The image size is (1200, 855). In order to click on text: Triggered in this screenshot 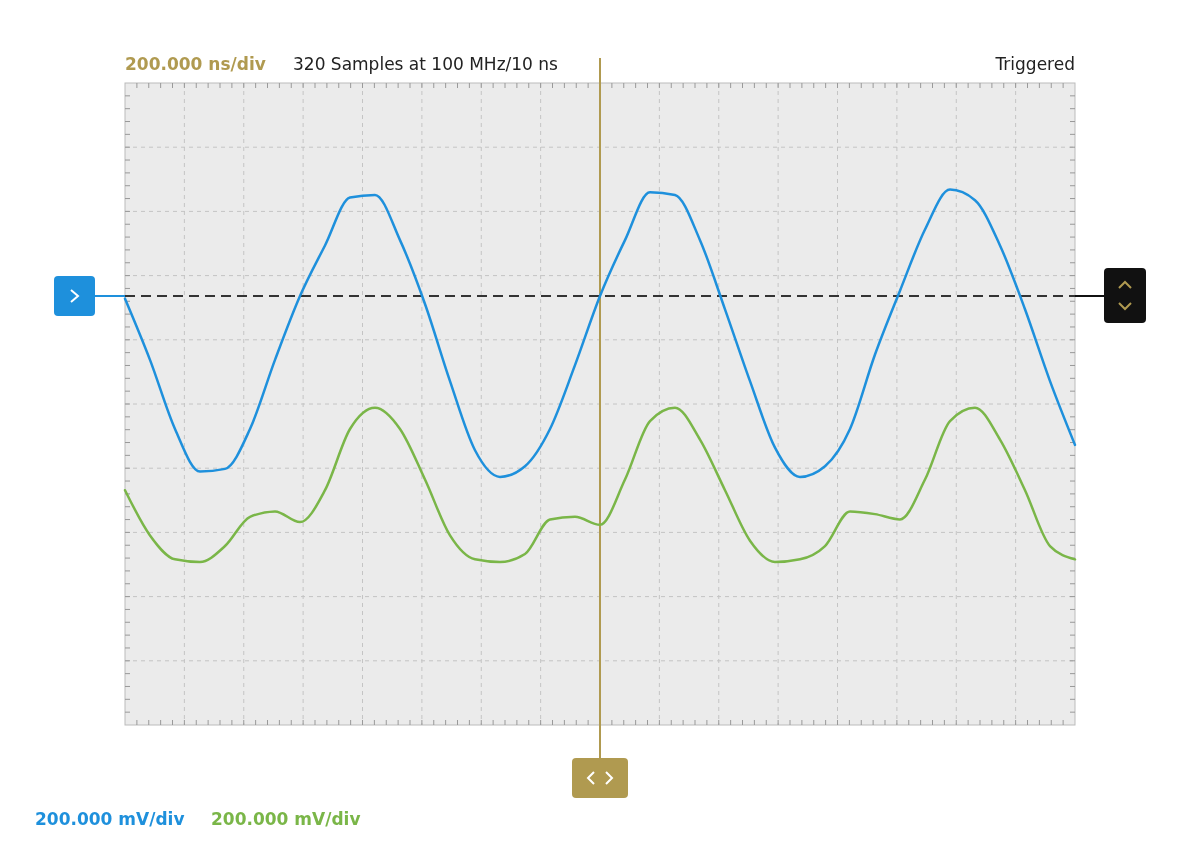, I will do `click(1034, 64)`.